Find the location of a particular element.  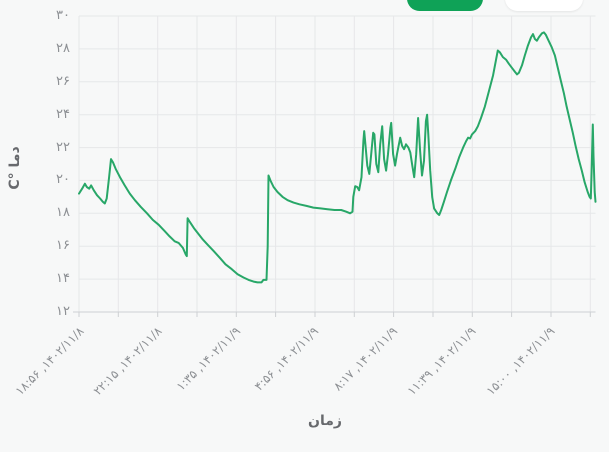

y-tick-label: ۲۲ is located at coordinates (63, 147).